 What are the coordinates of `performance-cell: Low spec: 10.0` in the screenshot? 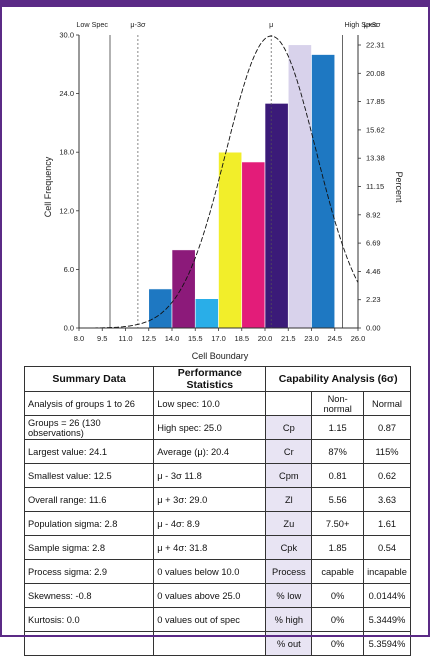 It's located at (210, 403).